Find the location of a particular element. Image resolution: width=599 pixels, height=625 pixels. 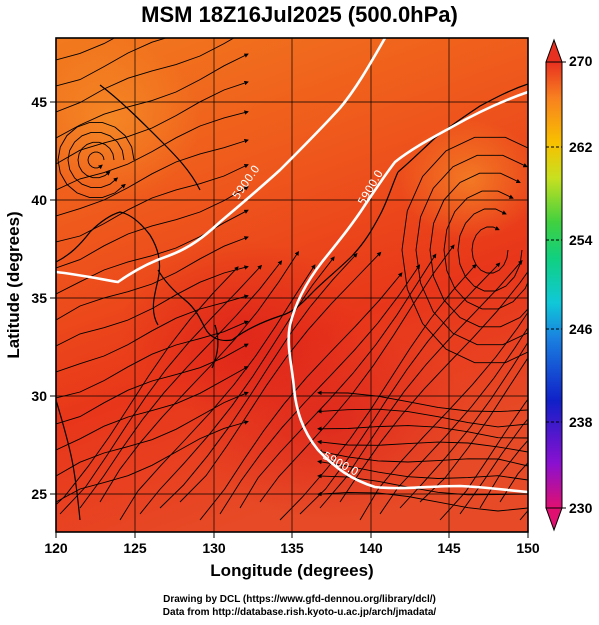

y-tick-label: 30 is located at coordinates (39, 396).